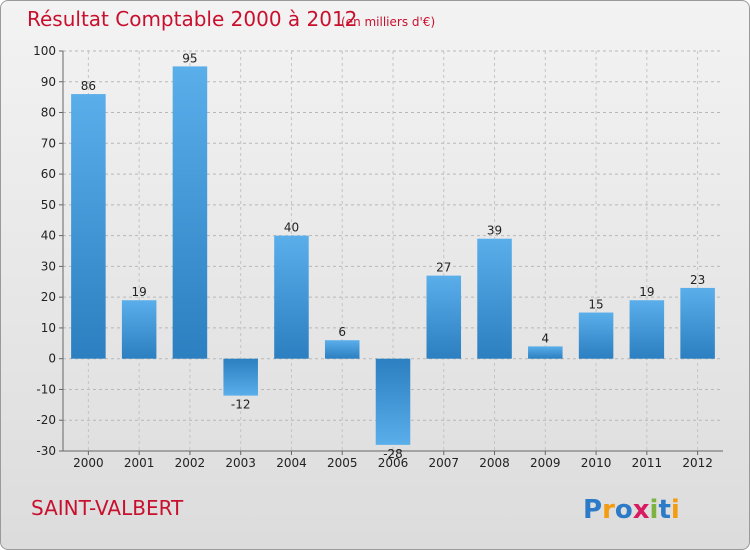 The width and height of the screenshot is (750, 550). What do you see at coordinates (608, 510) in the screenshot?
I see `brand-letter: r` at bounding box center [608, 510].